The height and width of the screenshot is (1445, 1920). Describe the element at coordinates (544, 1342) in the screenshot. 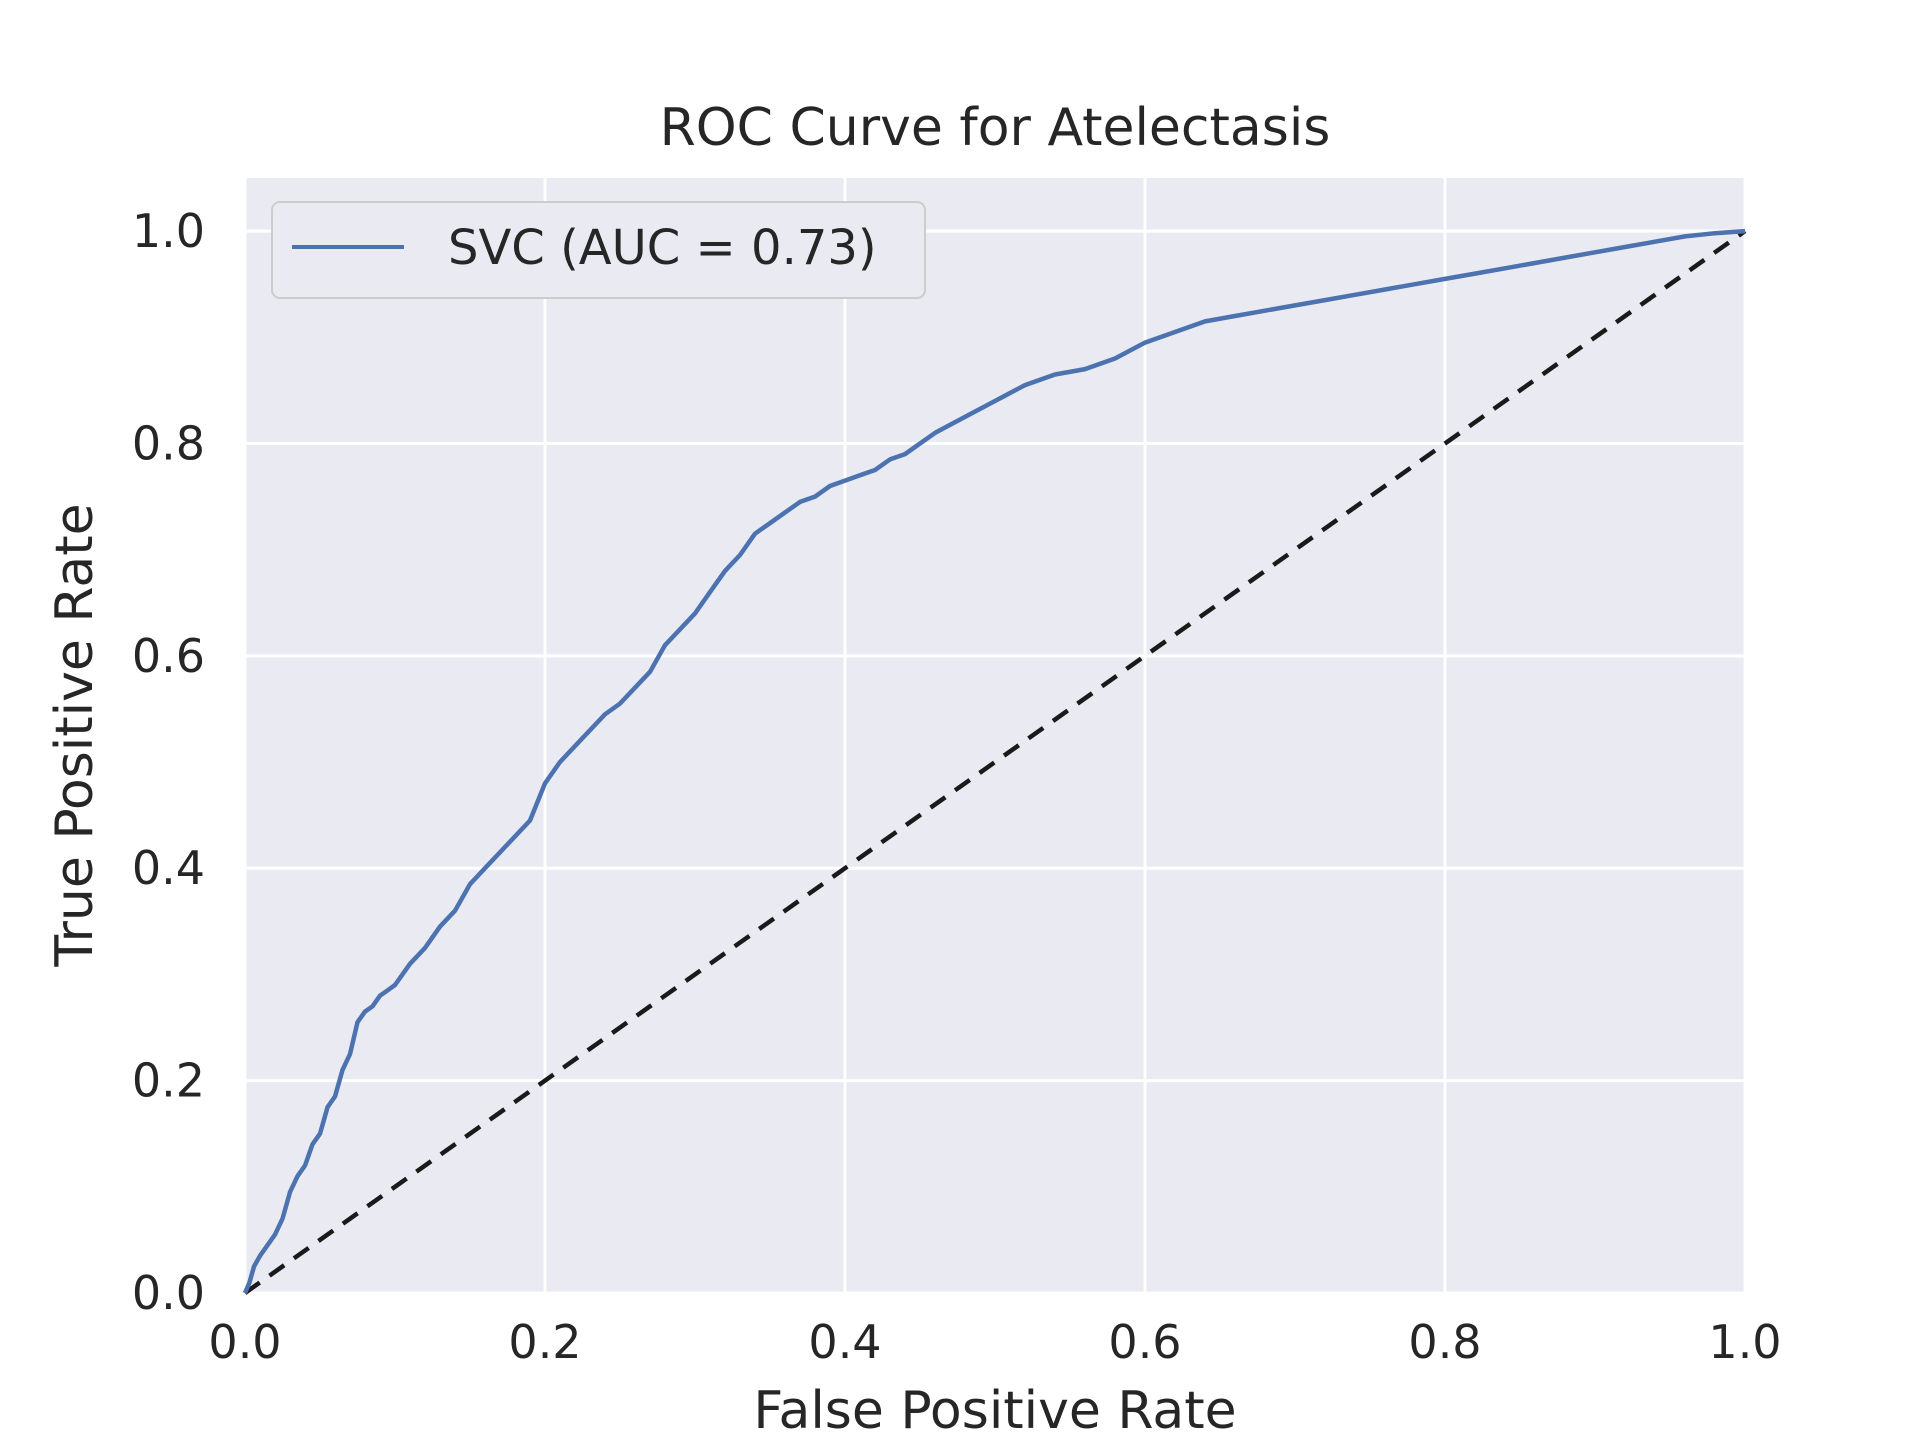

I see `x-tick-label: 0.2` at that location.